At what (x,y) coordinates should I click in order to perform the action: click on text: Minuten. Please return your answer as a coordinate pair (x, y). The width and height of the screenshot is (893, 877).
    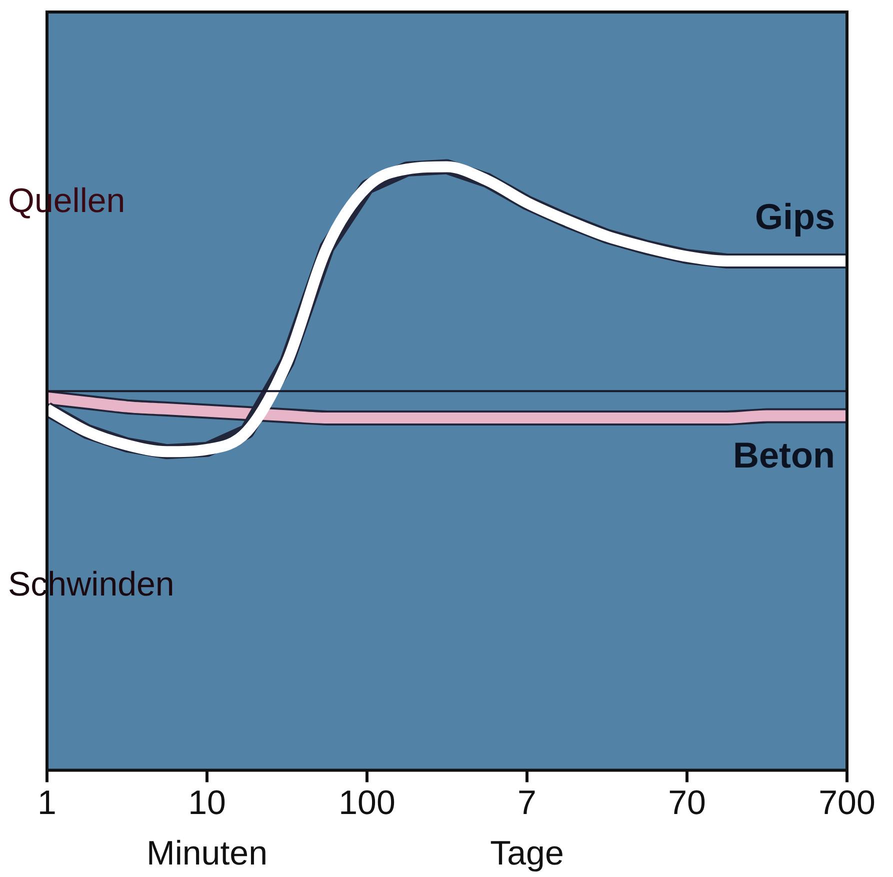
    Looking at the image, I should click on (207, 853).